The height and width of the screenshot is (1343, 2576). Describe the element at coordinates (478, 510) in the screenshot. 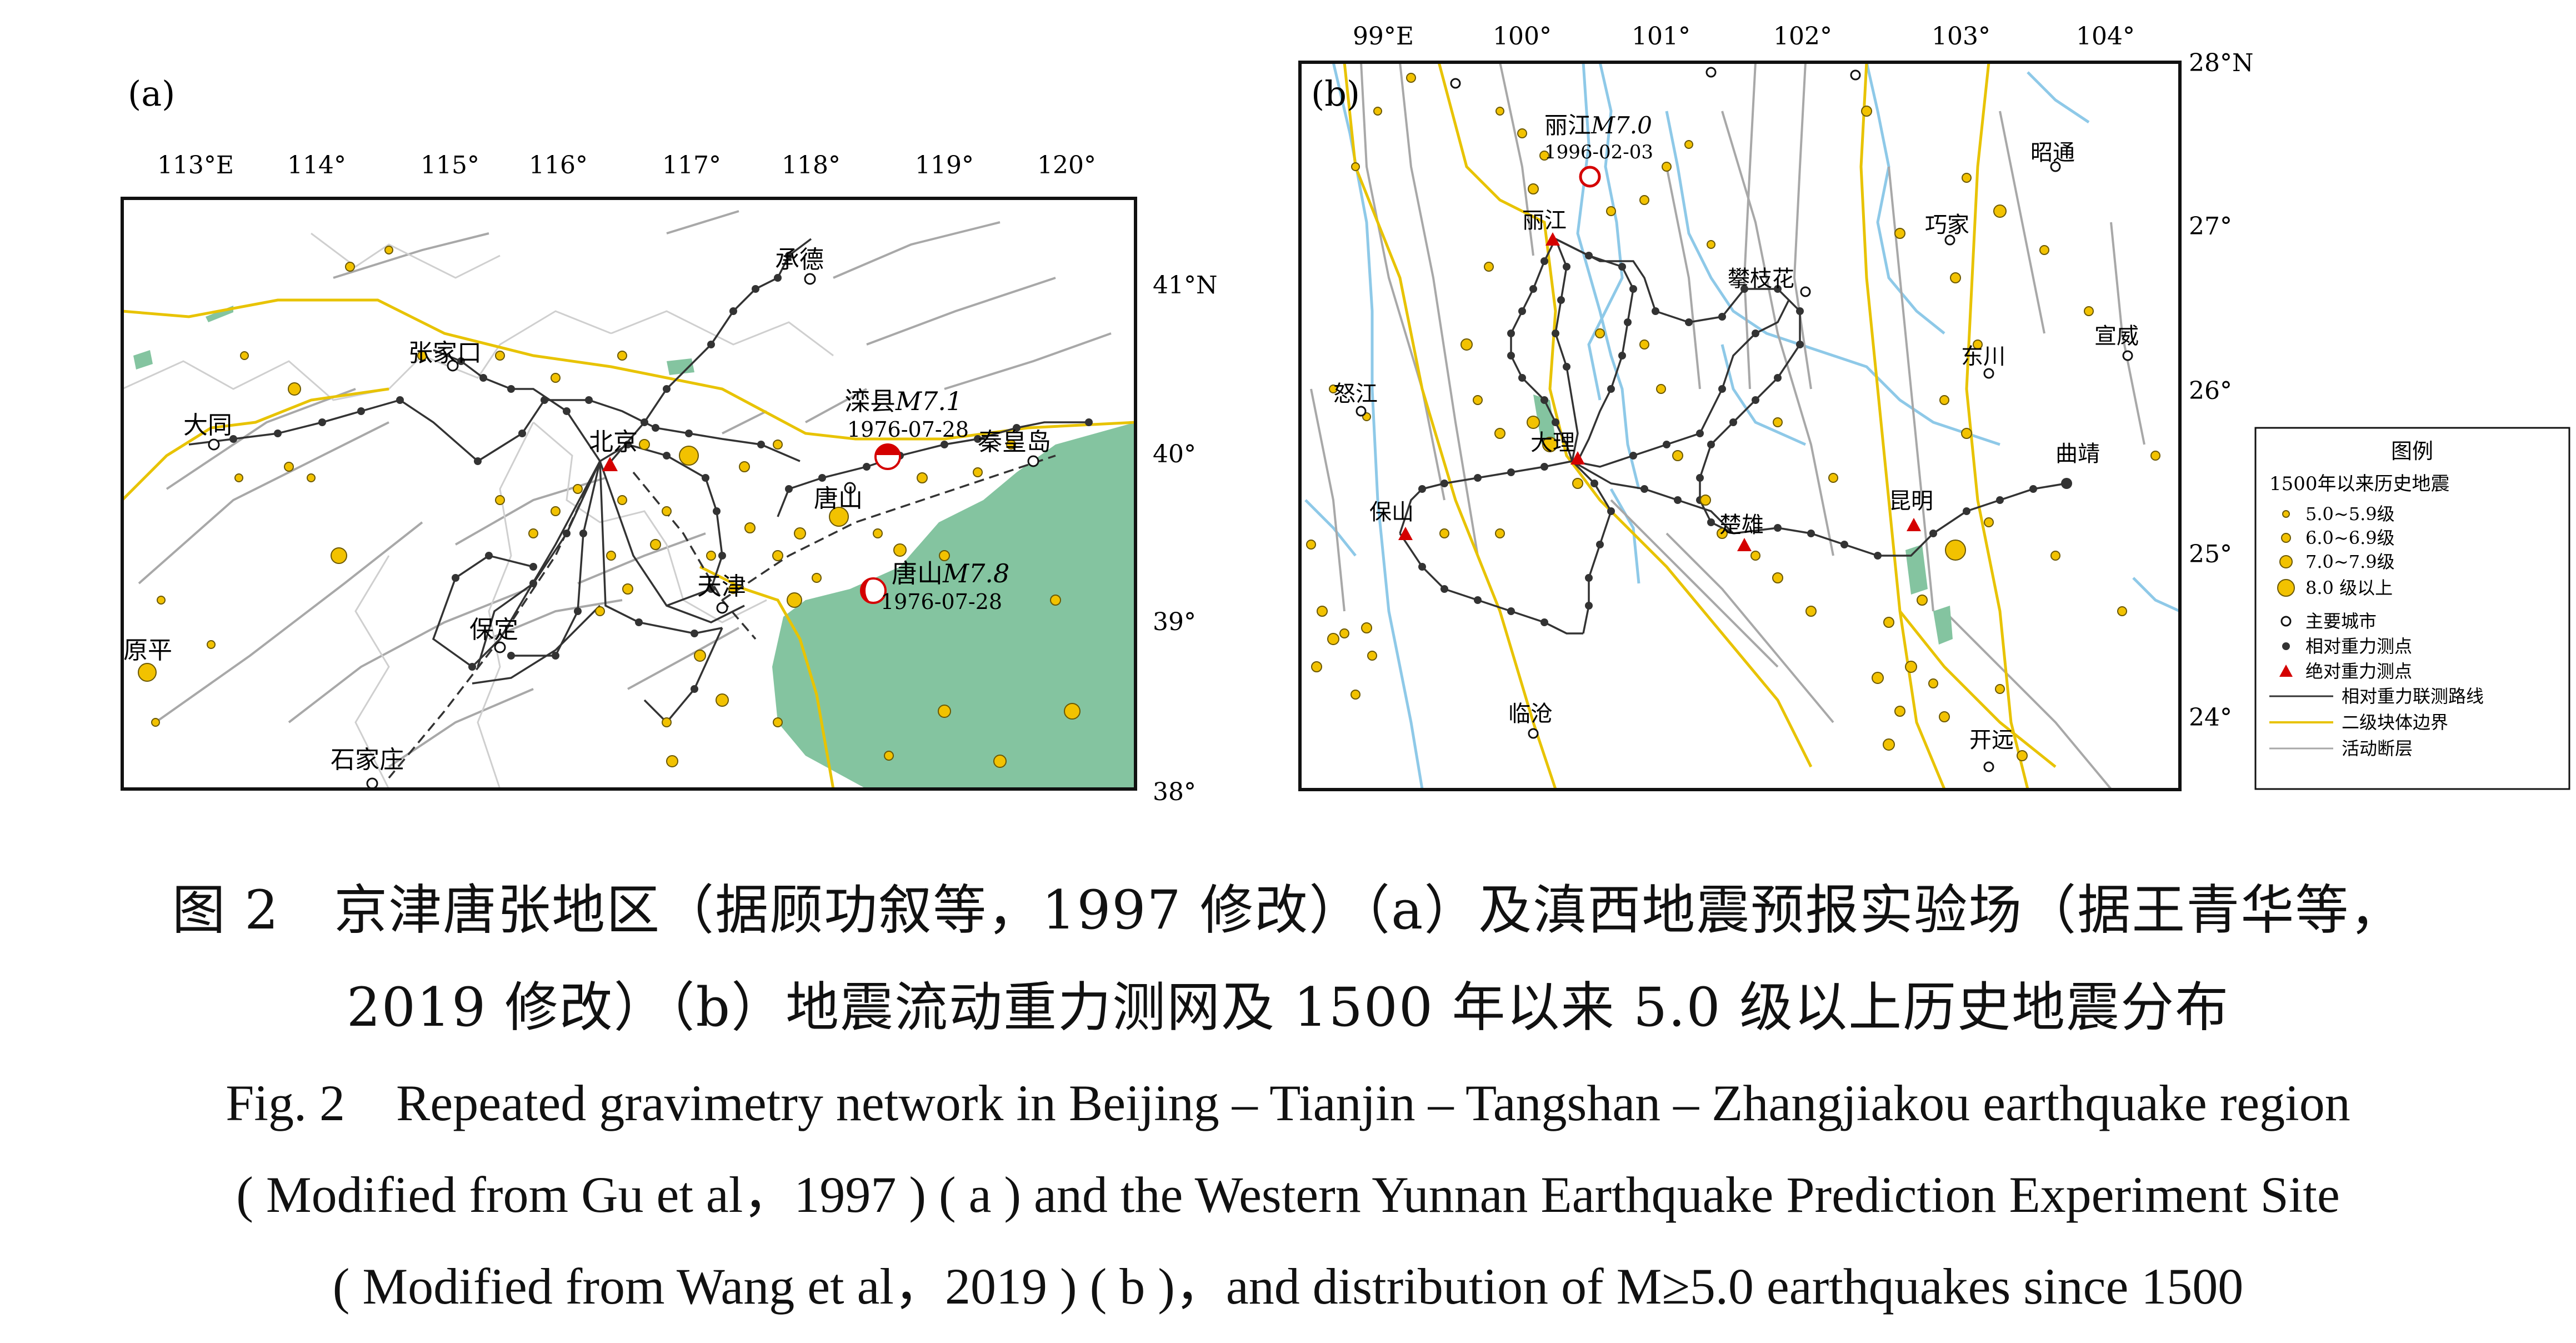

I see `province-boundaries` at that location.